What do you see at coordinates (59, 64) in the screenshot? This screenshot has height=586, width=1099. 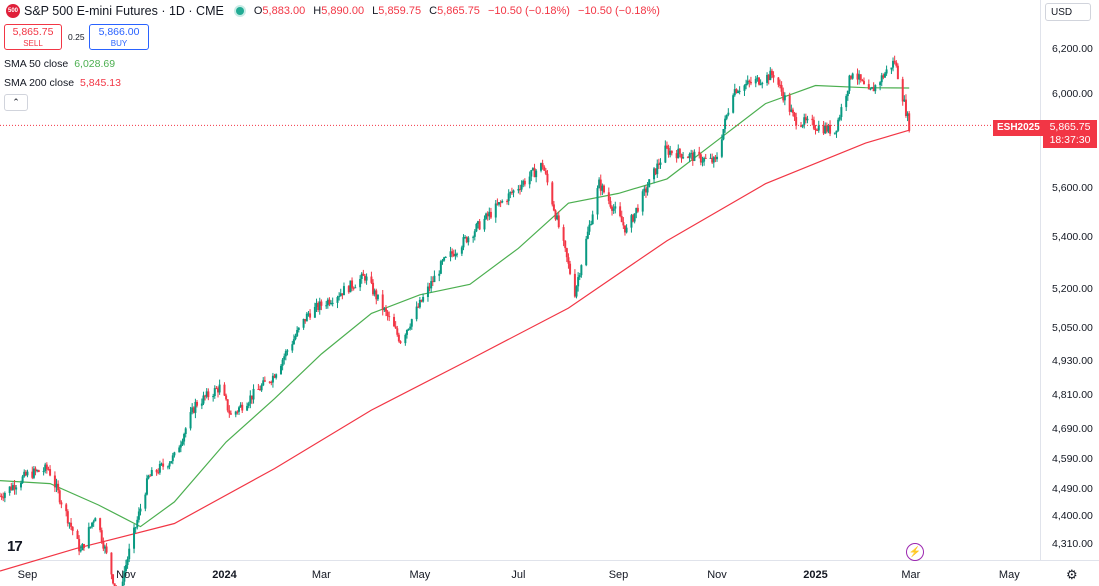 I see `indicator-sma50: SMA 50 close 6,028.69` at bounding box center [59, 64].